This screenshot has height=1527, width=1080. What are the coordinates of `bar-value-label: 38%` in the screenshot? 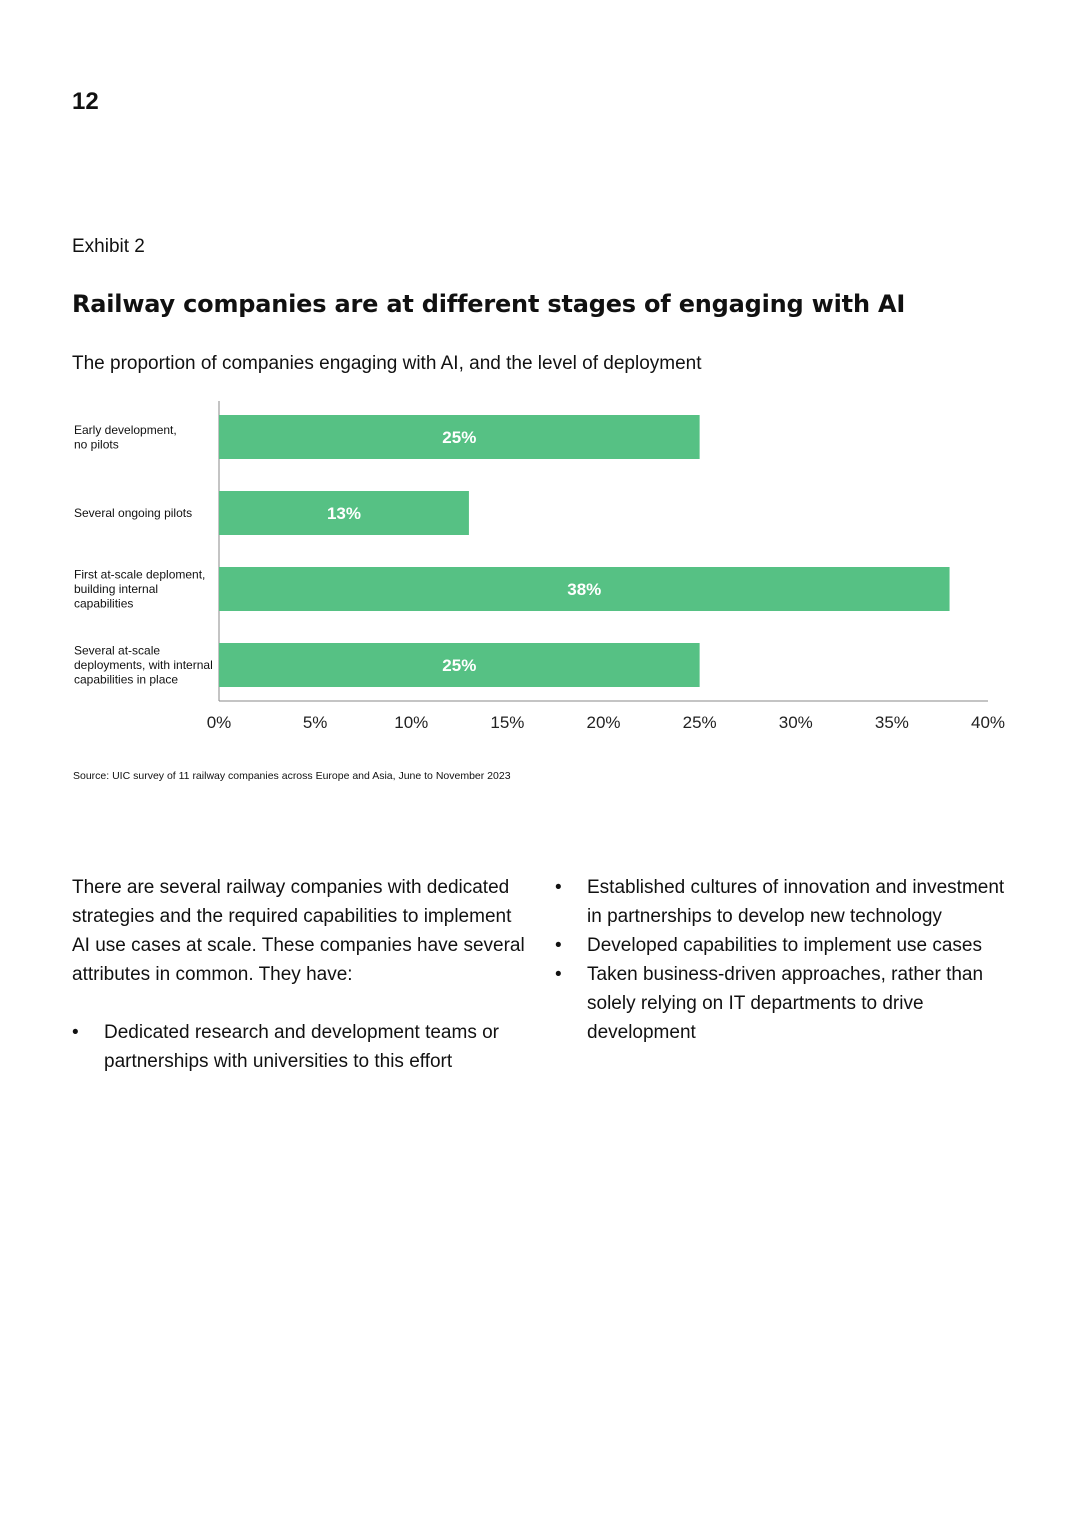 It's located at (584, 589).